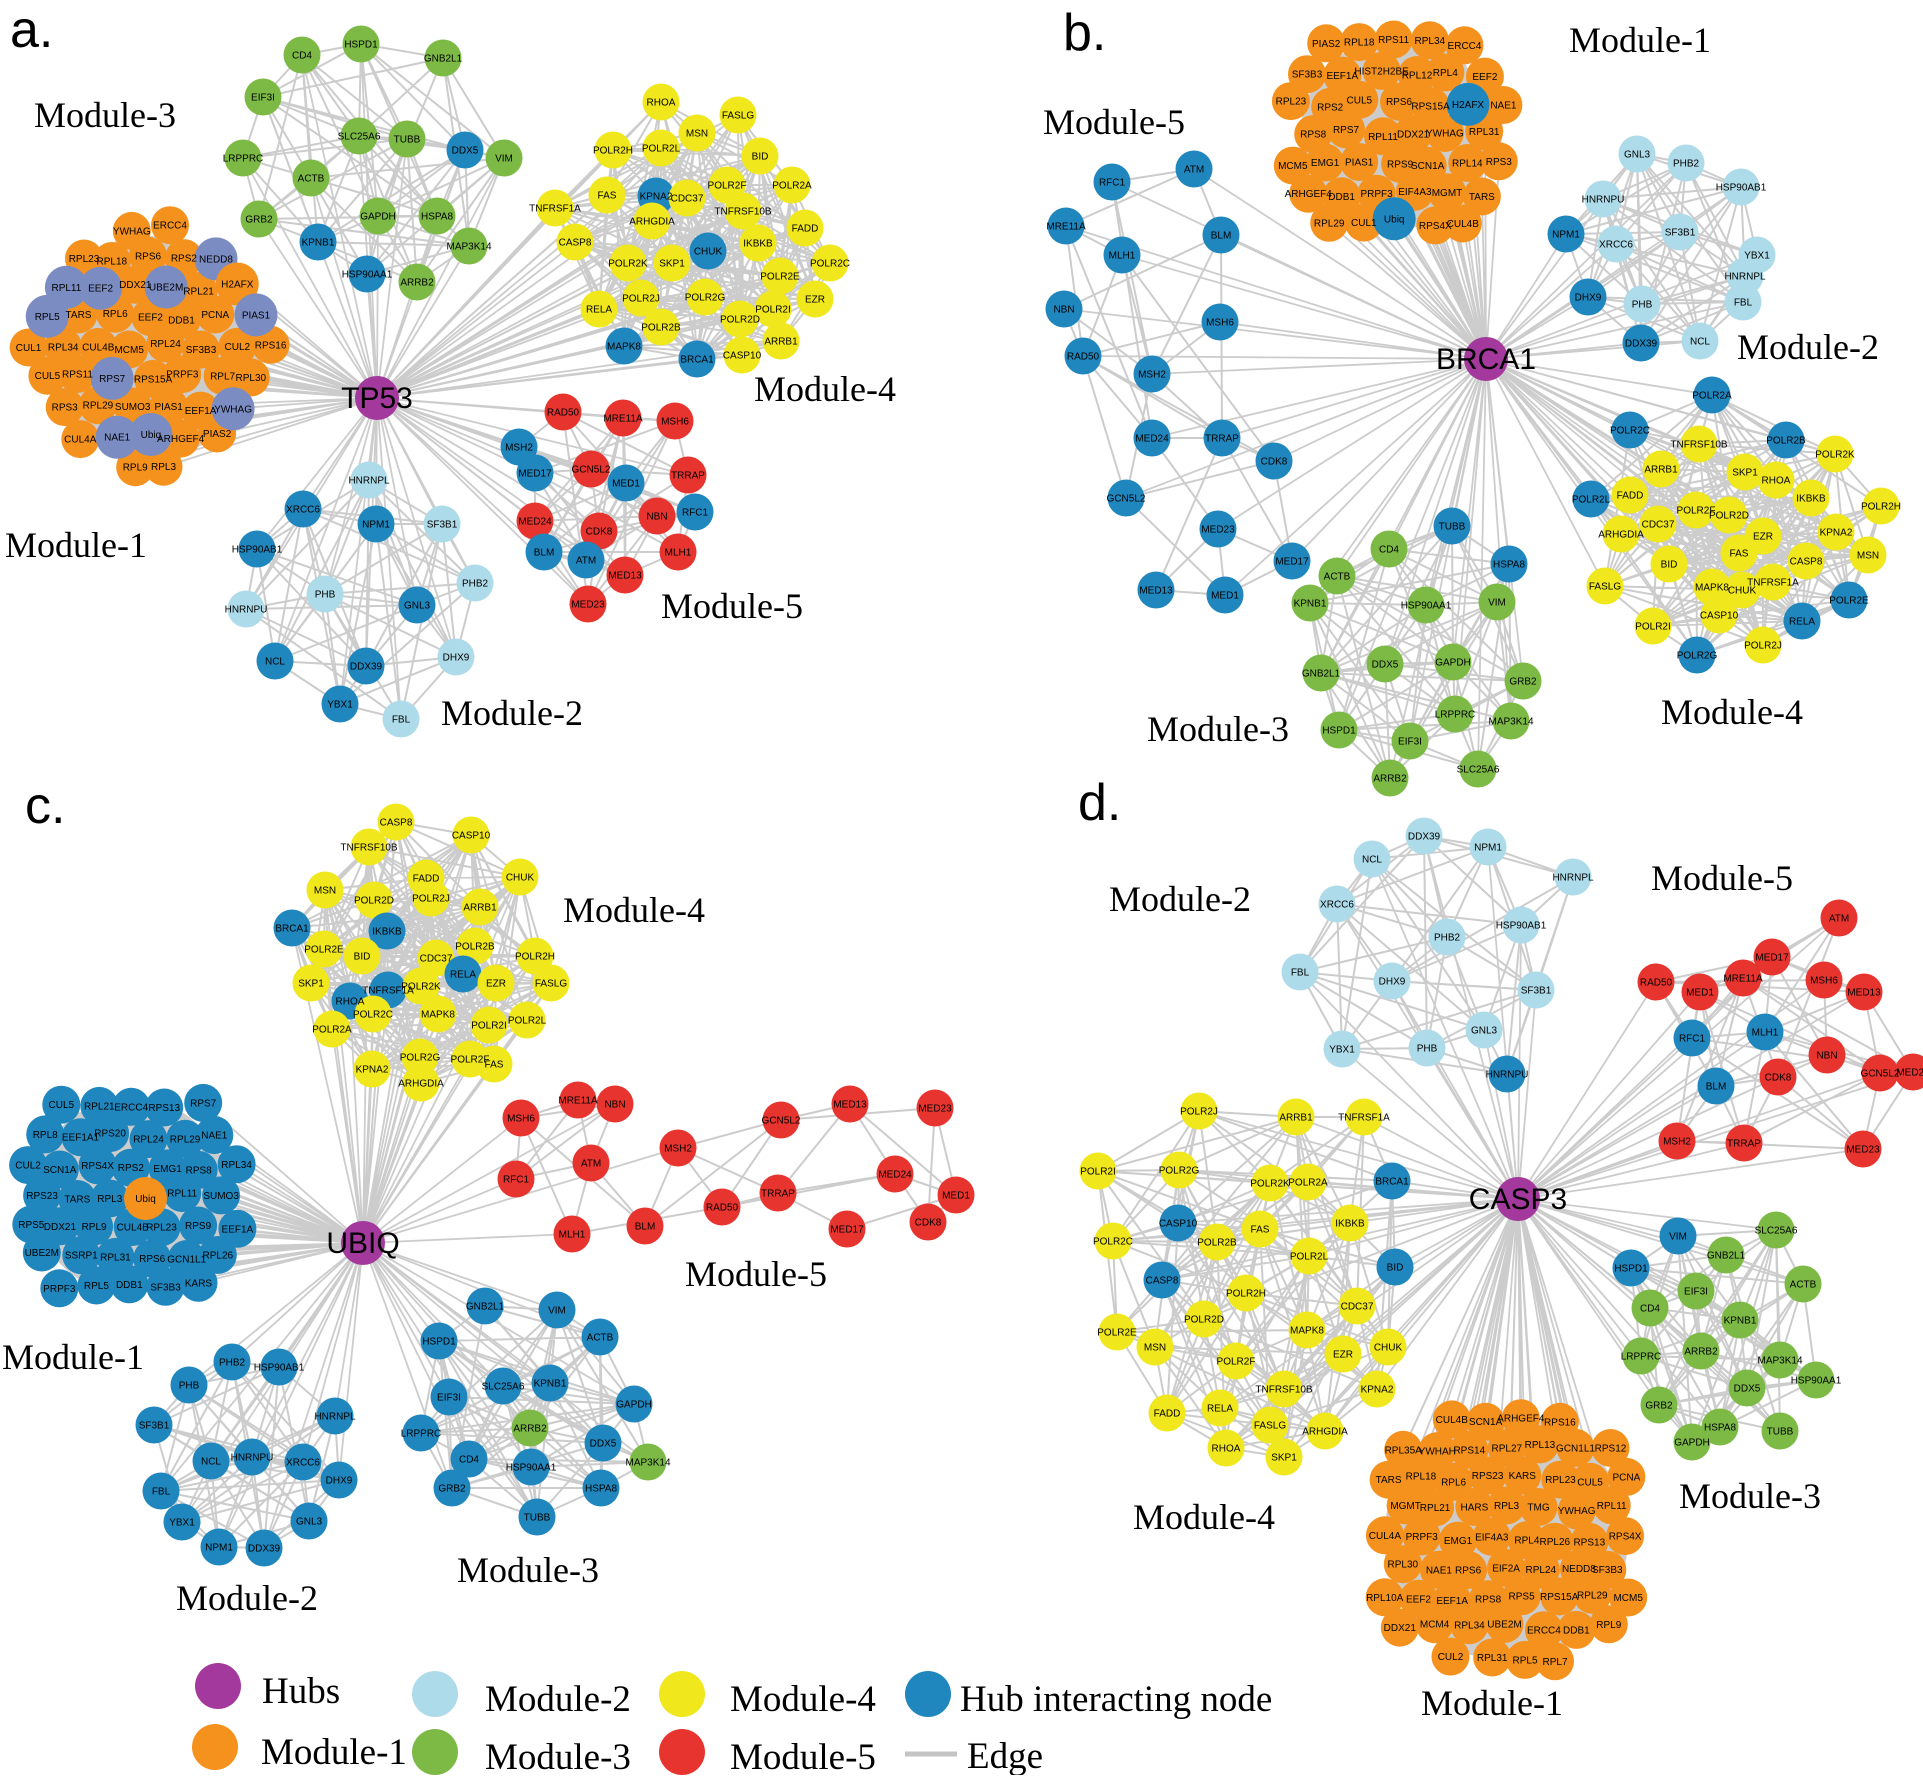 This screenshot has width=1923, height=1780. Describe the element at coordinates (1270, 1426) in the screenshot. I see `svg-text: FASLG` at that location.